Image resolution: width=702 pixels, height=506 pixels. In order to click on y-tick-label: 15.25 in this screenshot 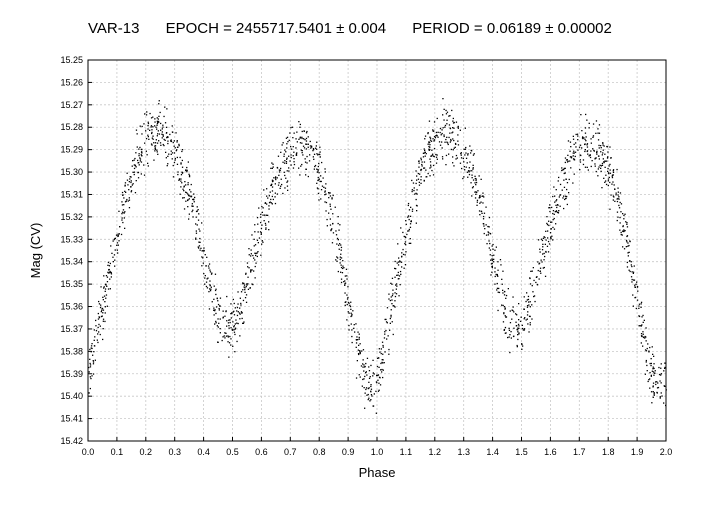, I will do `click(71, 60)`.